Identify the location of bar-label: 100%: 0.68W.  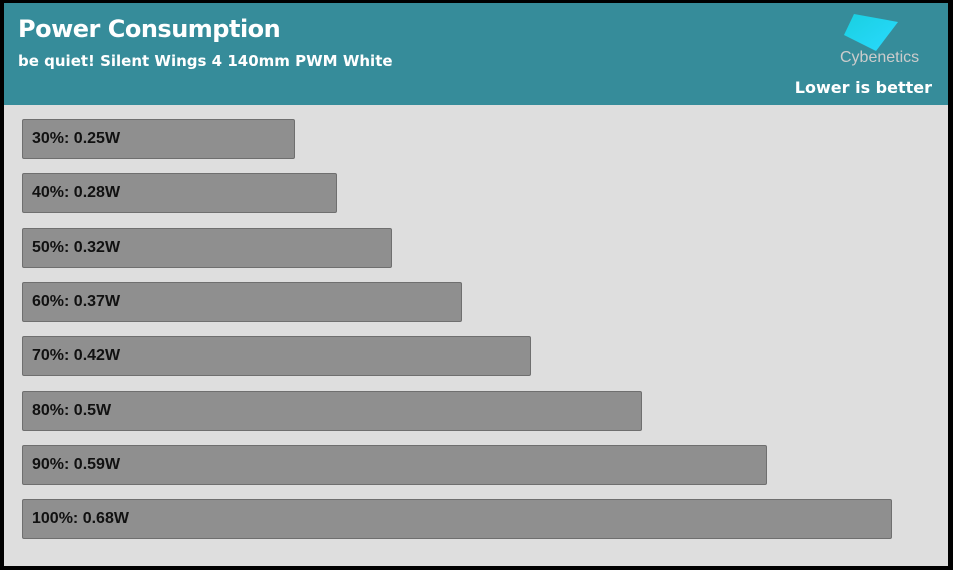
(80, 519).